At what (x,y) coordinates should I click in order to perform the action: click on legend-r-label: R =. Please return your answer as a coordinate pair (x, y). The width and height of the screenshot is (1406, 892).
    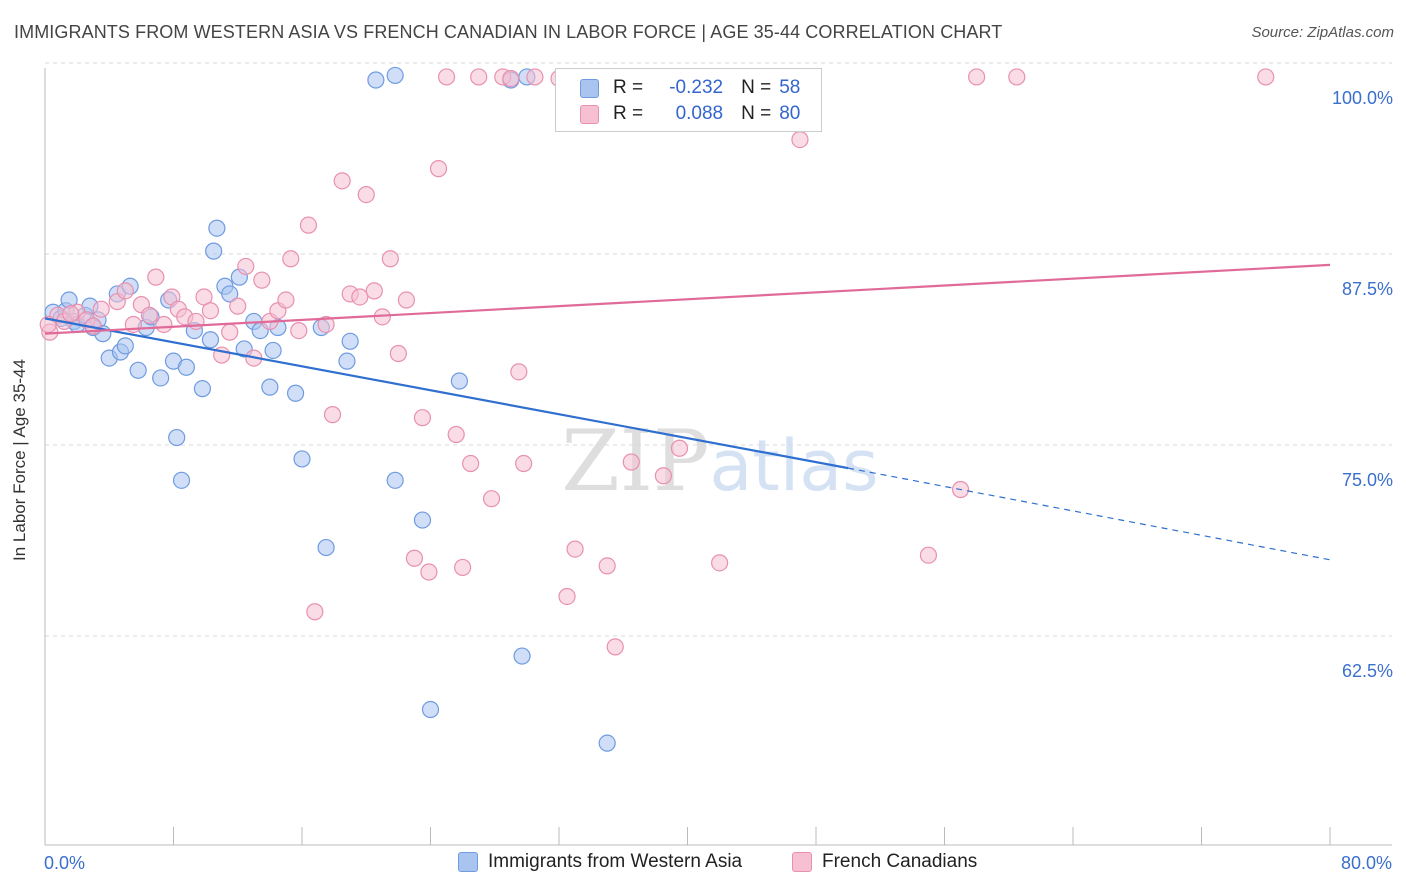
    Looking at the image, I should click on (628, 113).